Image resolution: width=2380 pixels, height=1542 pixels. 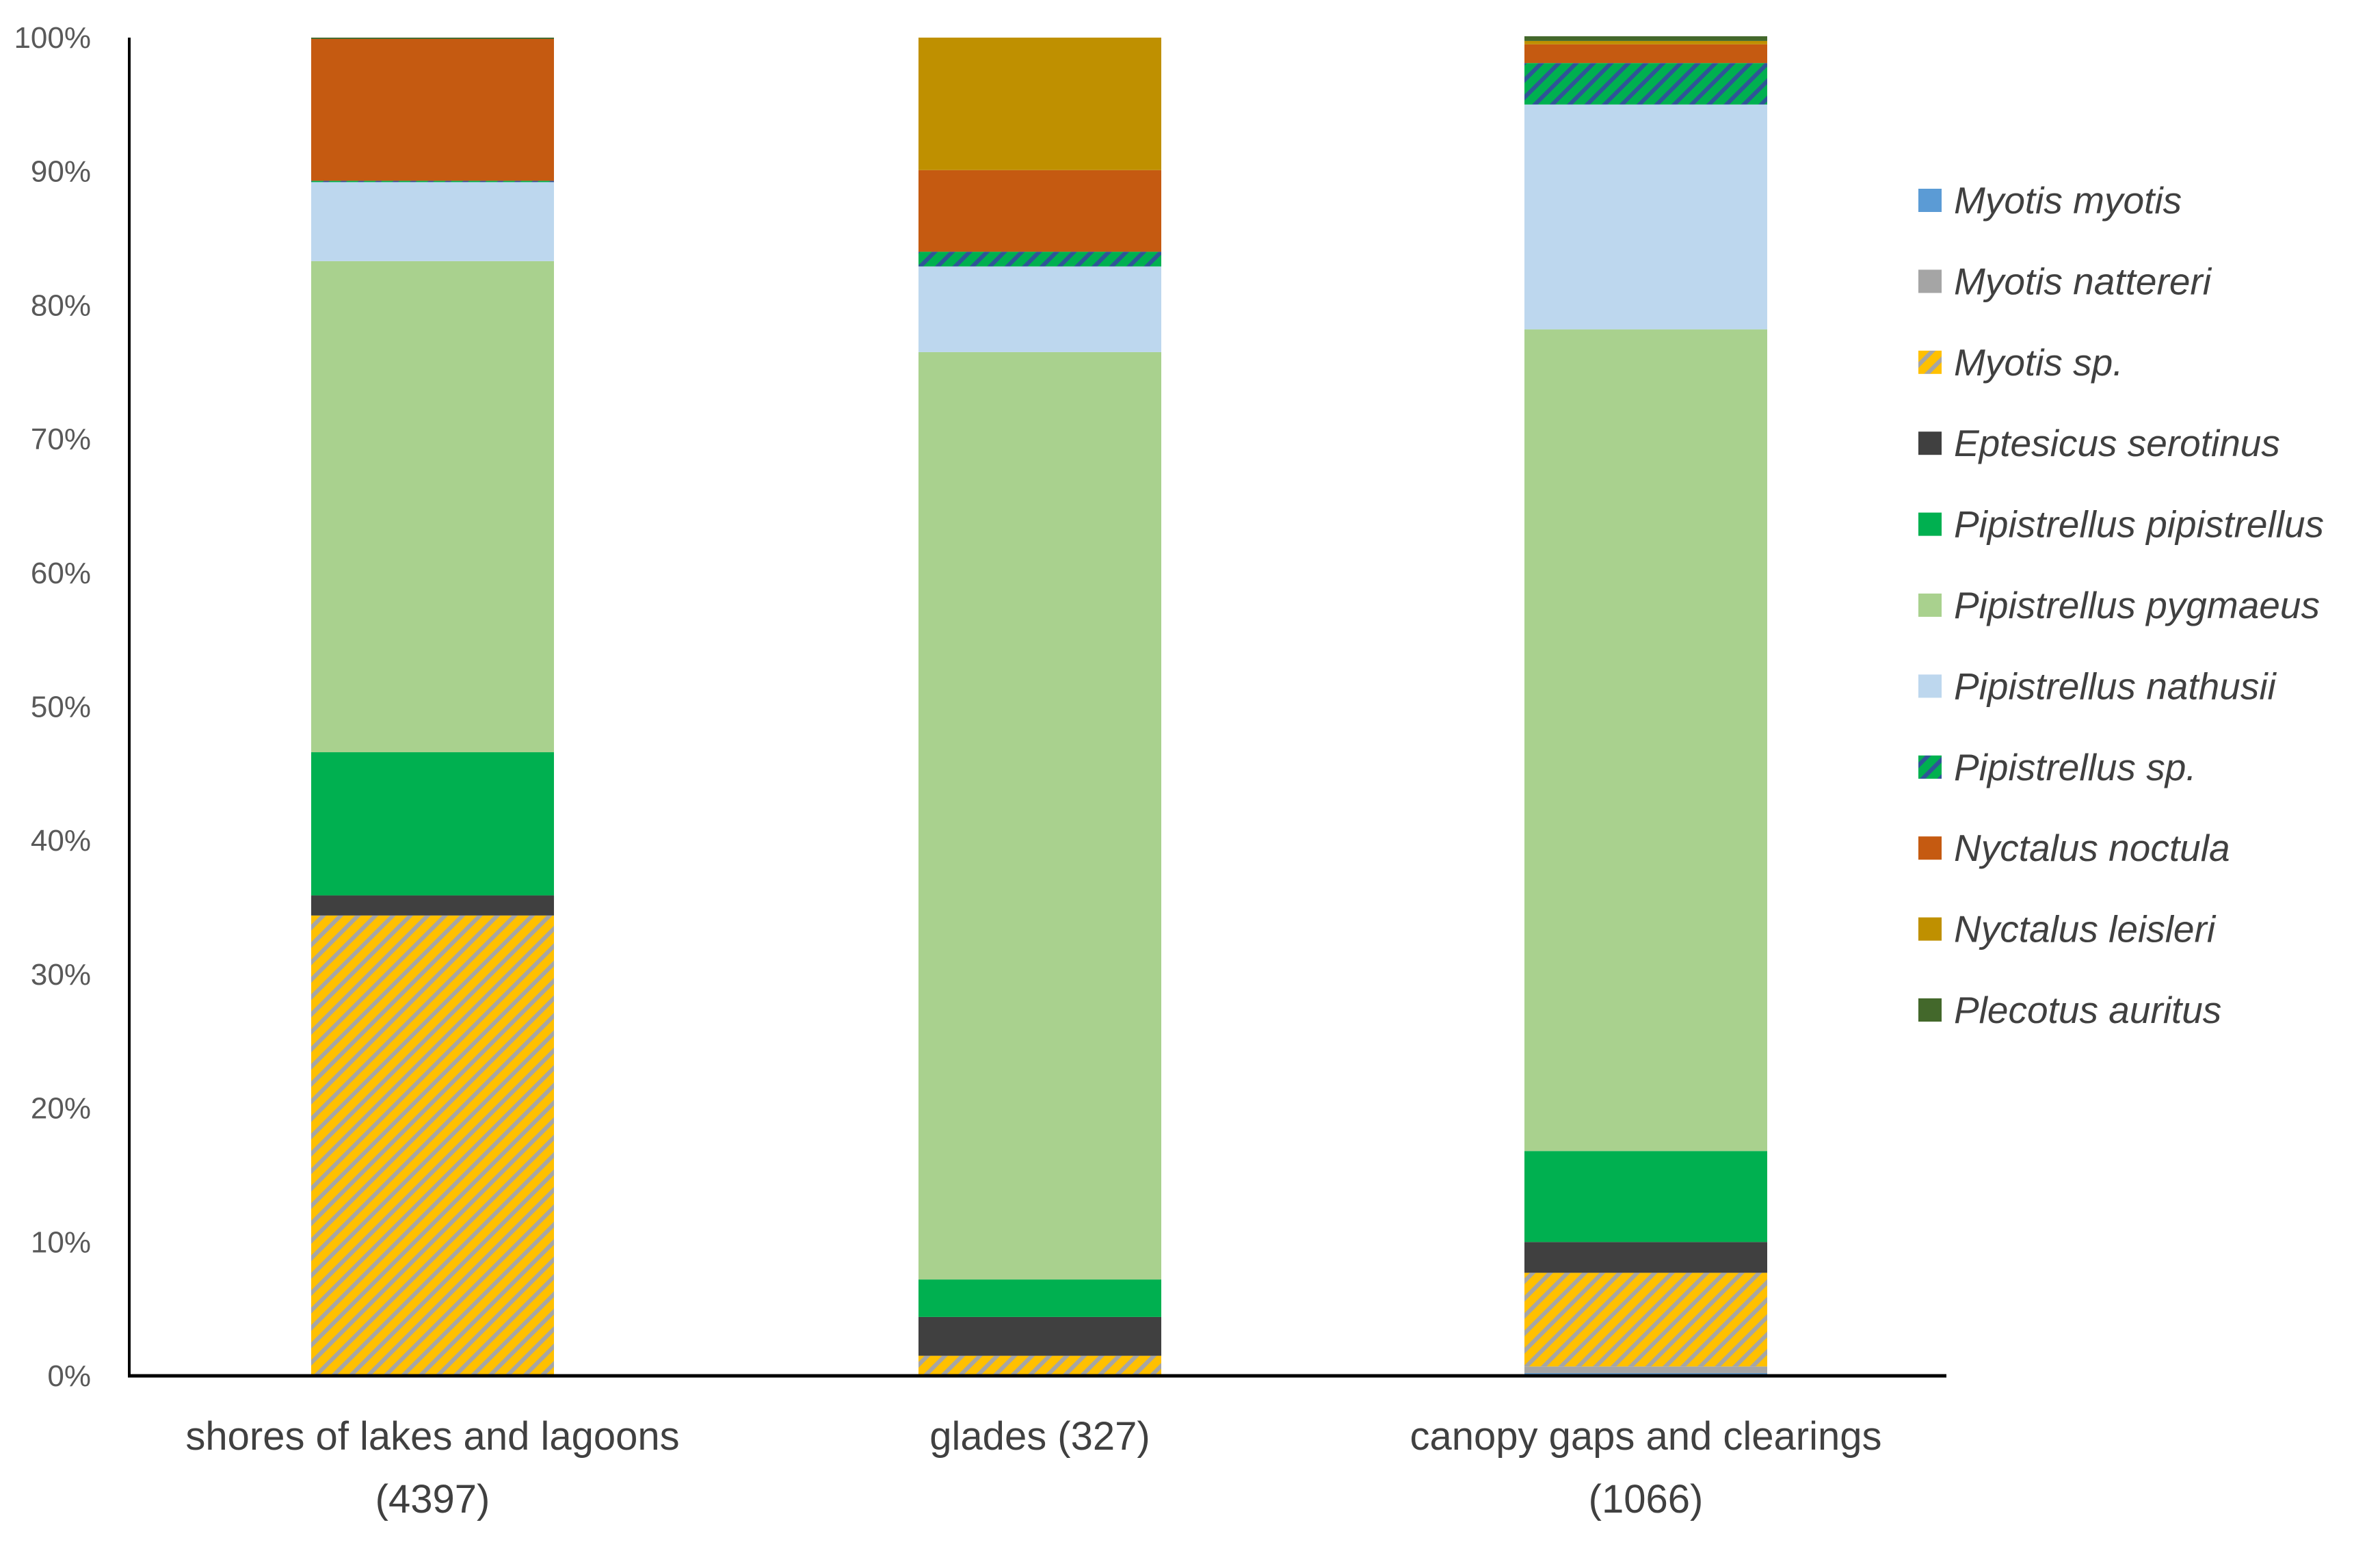 I want to click on y-tick-label: 60%, so click(x=61, y=573).